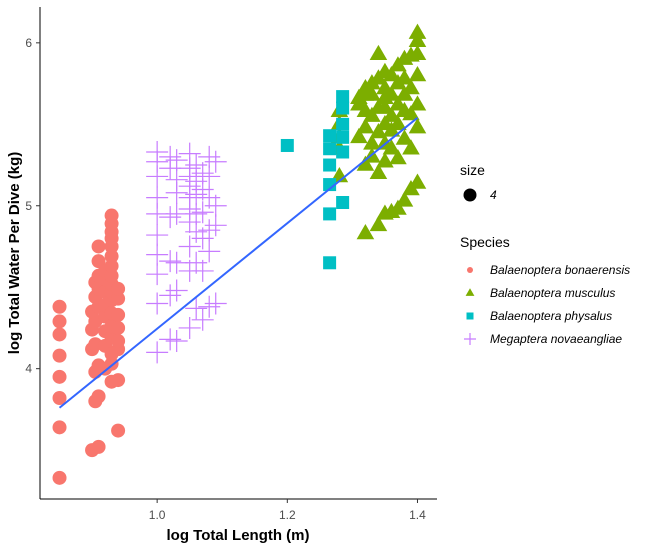 Image resolution: width=656 pixels, height=549 pixels. Describe the element at coordinates (470, 339) in the screenshot. I see `legend-key-plus` at that location.